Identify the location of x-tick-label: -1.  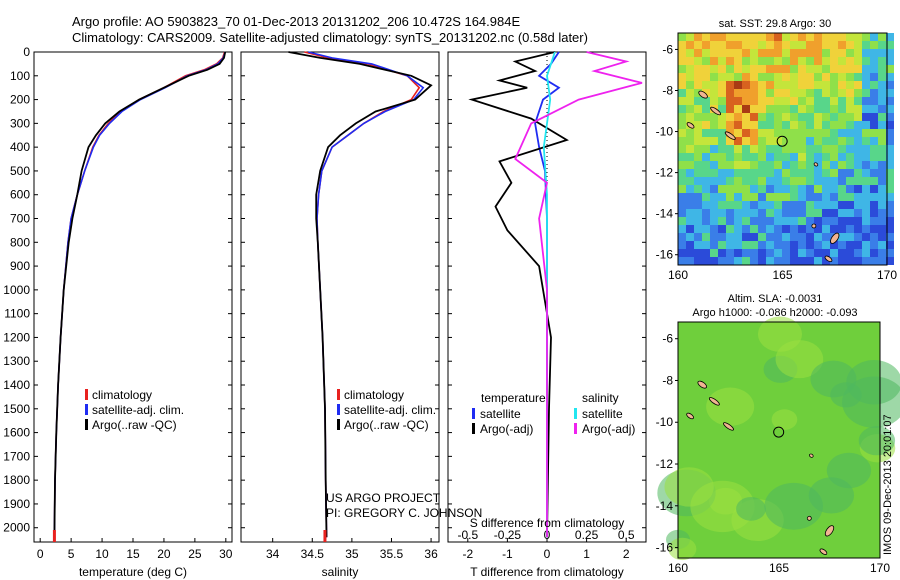
(507, 554).